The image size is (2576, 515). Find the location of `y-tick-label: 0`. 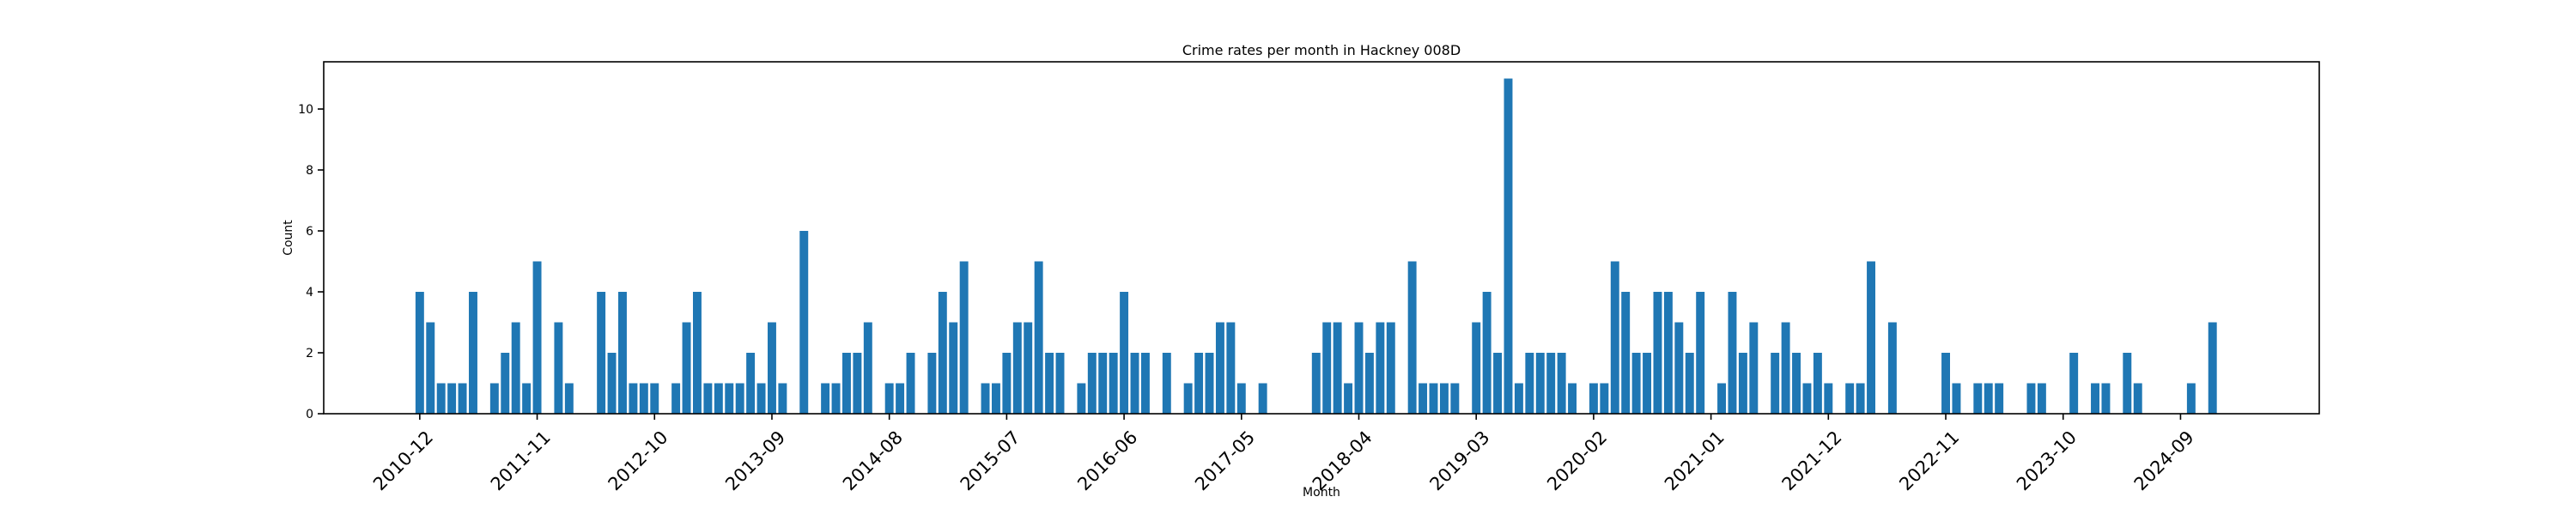

y-tick-label: 0 is located at coordinates (310, 414).